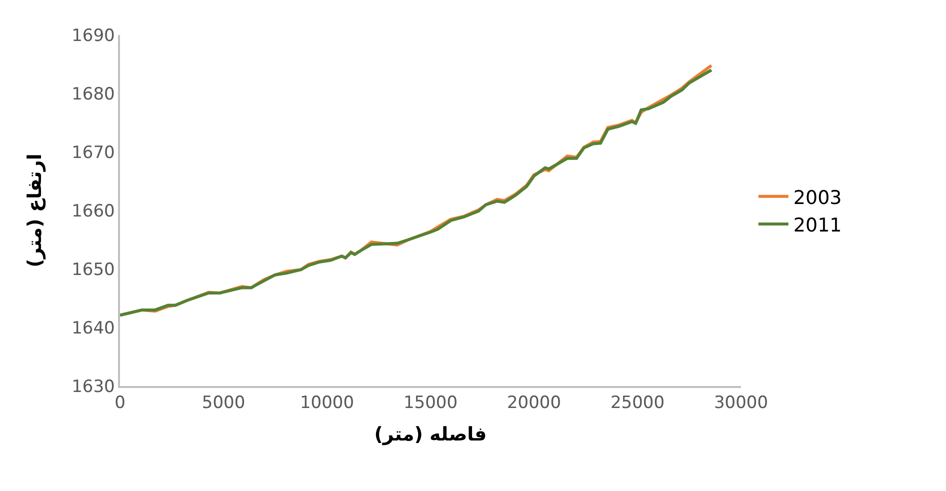  I want to click on y-axis-title: ارتفاع (متر), so click(35, 211).